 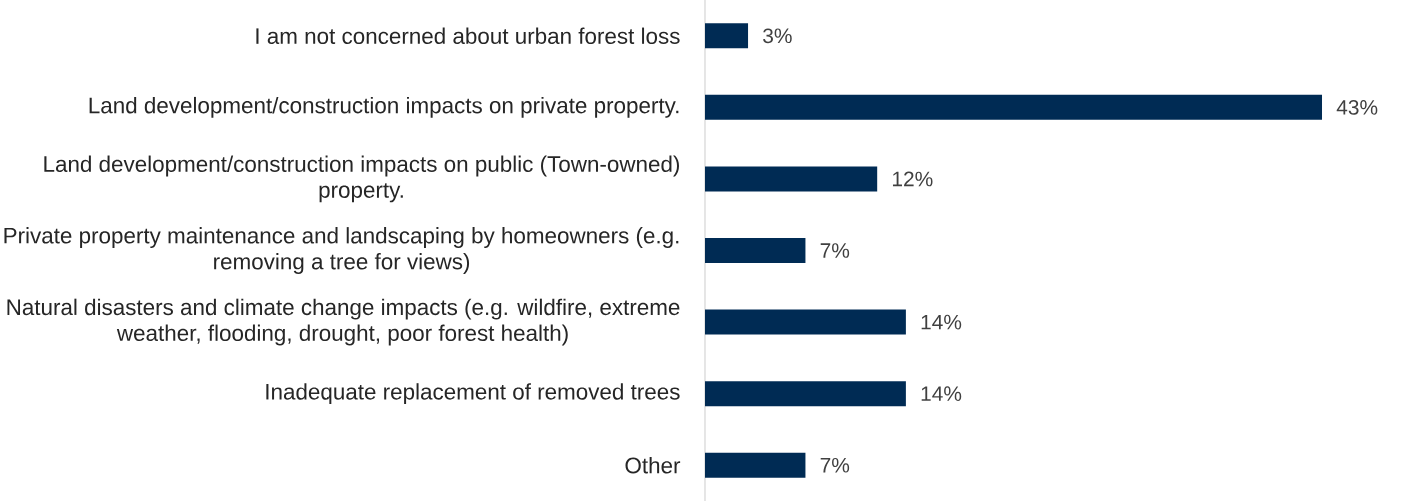 I want to click on y-tick-label: Inadequate replacement of removed trees, so click(x=473, y=394).